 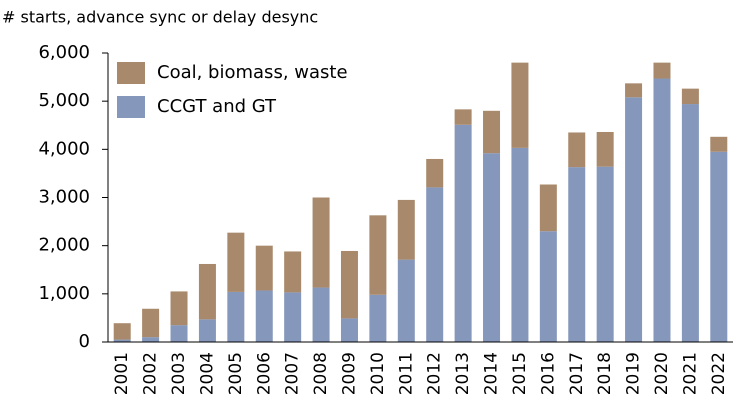 I want to click on x-tick-label: 2004, so click(x=207, y=373).